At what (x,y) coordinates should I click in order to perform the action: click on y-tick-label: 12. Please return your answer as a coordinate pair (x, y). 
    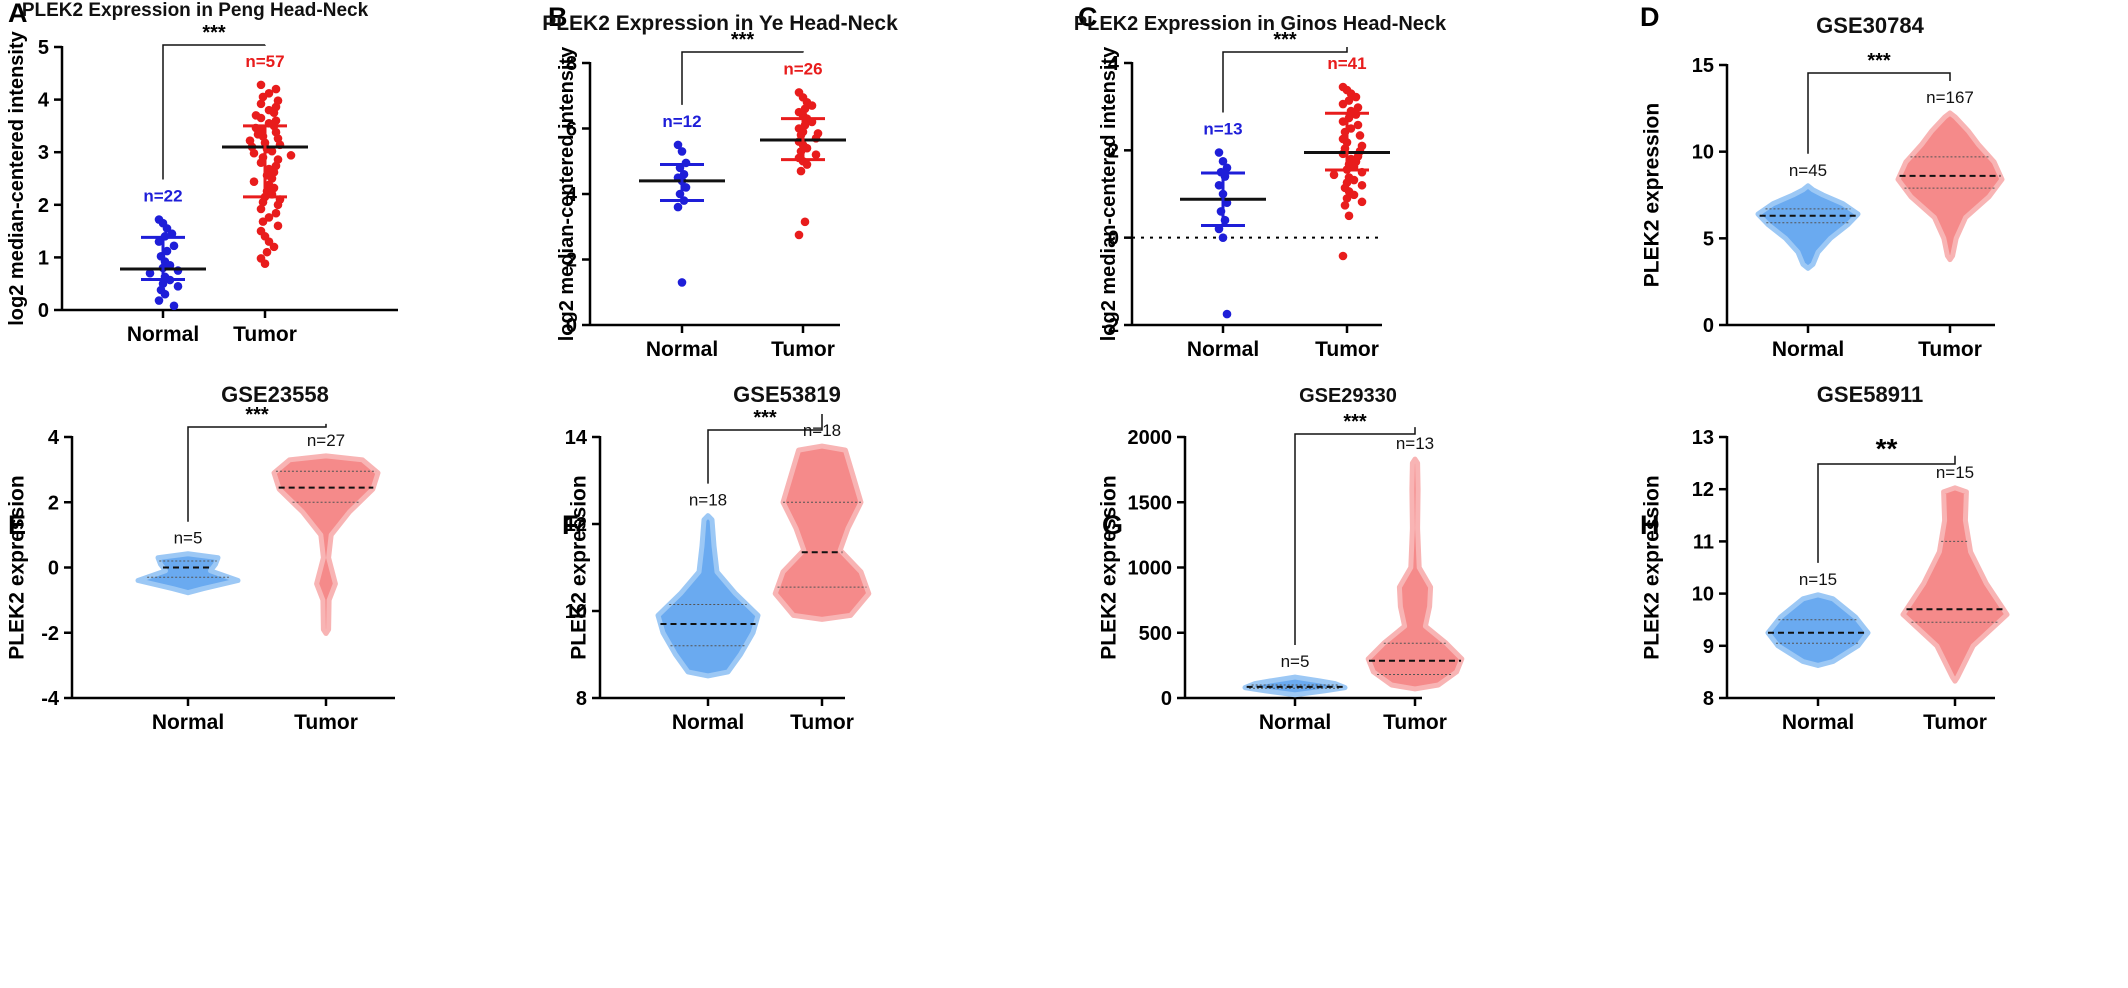
    Looking at the image, I should click on (1703, 490).